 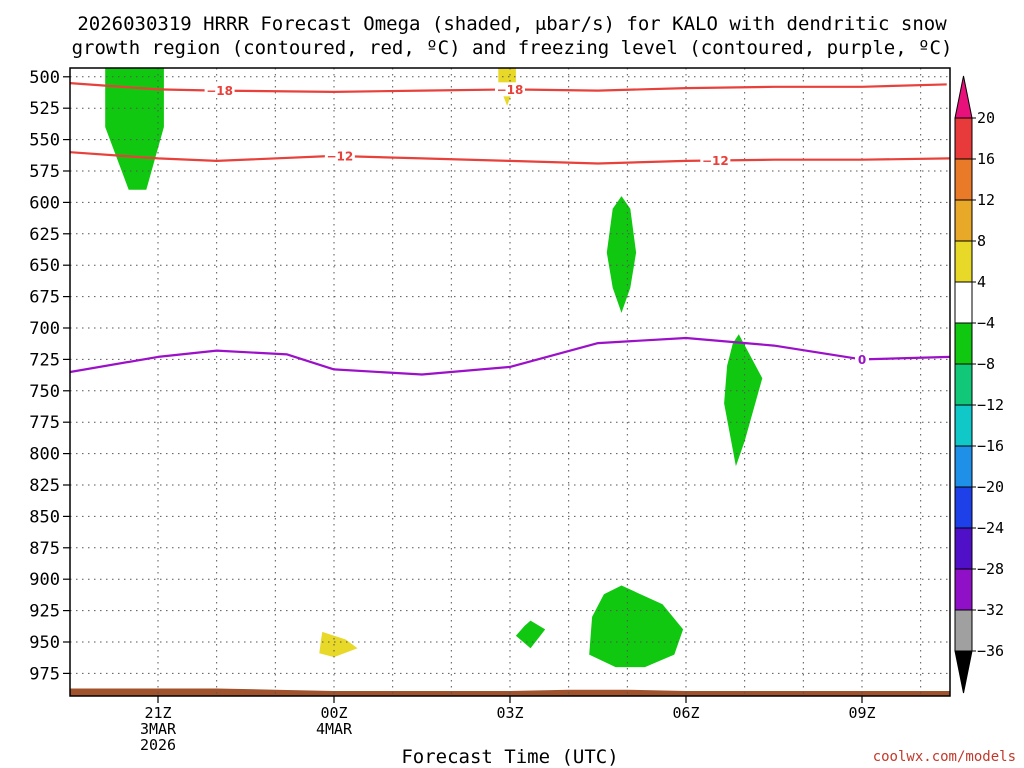 I want to click on credit-text: coolwx.com/models, so click(x=944, y=757).